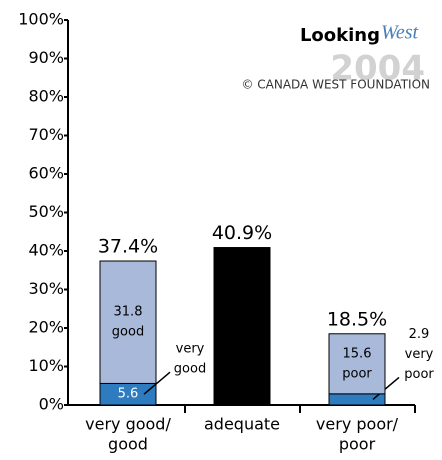  I want to click on y-tick-label: 40%, so click(46, 250).